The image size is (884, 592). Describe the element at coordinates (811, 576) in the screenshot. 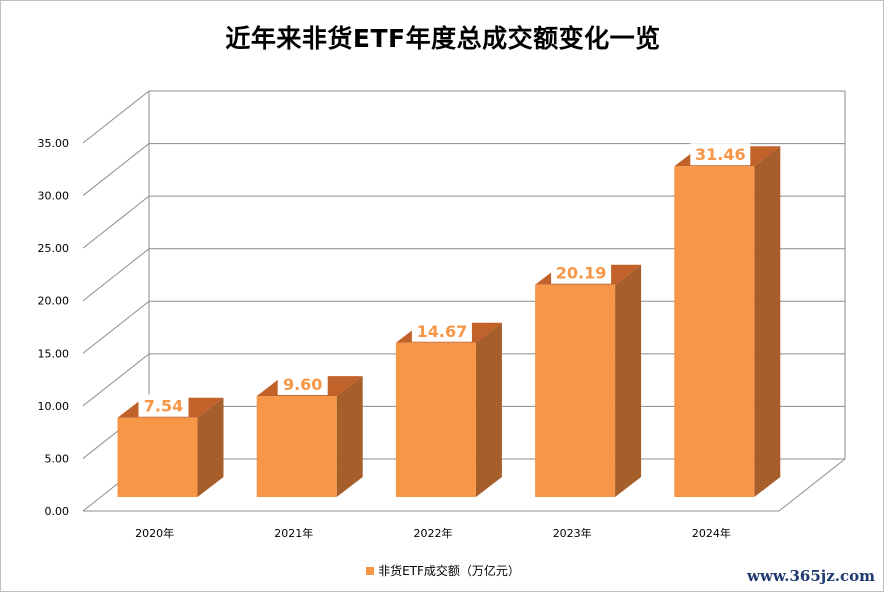

I see `watermark: www.365jz.com` at that location.